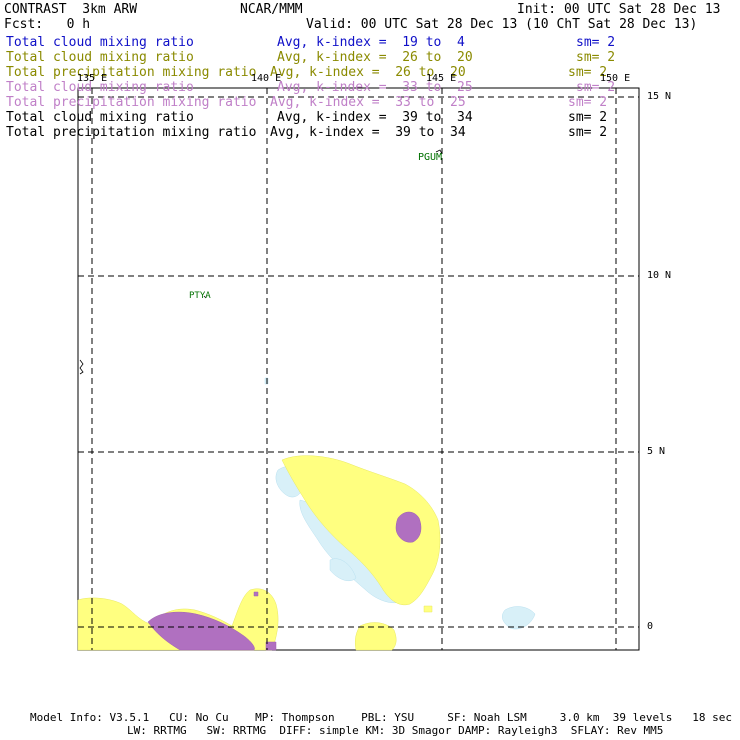  Describe the element at coordinates (375, 57) in the screenshot. I see `legend-2-range: Avg, k-index = 26 to 20` at that location.